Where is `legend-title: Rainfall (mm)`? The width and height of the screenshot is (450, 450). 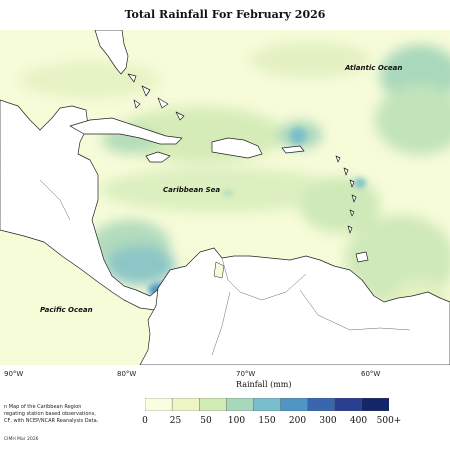 legend-title: Rainfall (mm) is located at coordinates (264, 384).